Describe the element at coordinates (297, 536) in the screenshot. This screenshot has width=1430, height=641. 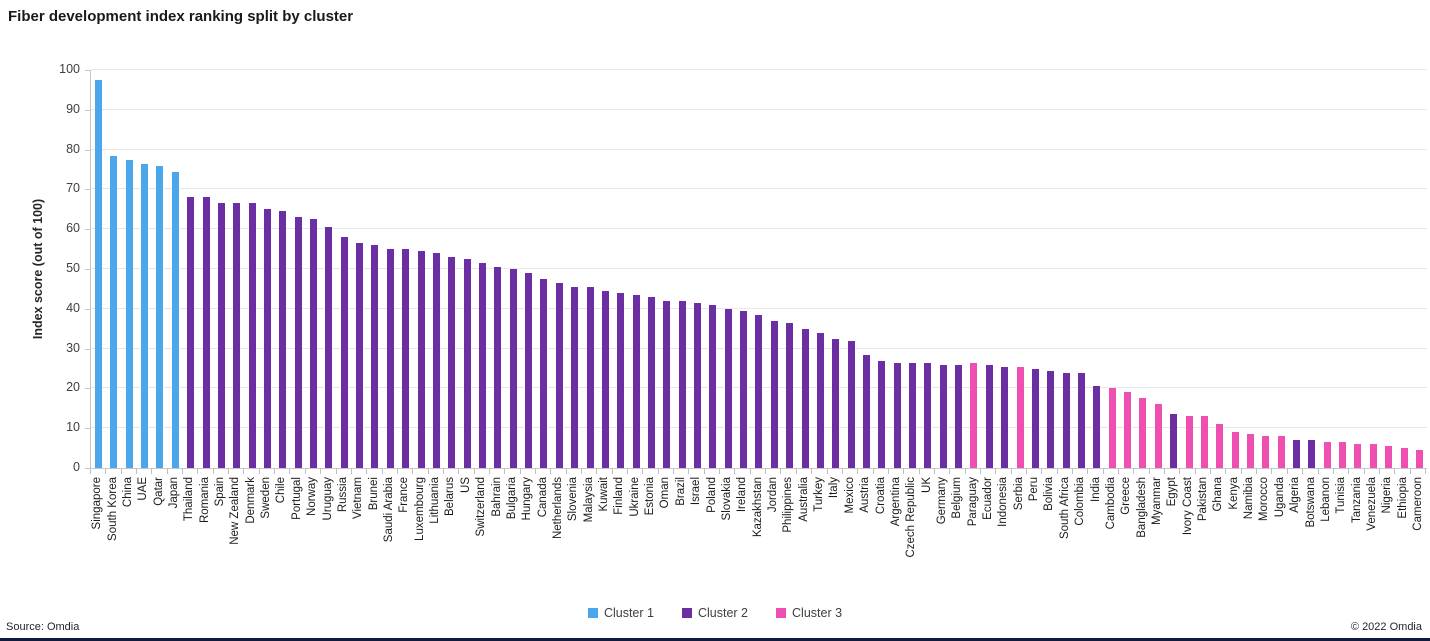
I see `x-label-cell: Portugal` at that location.